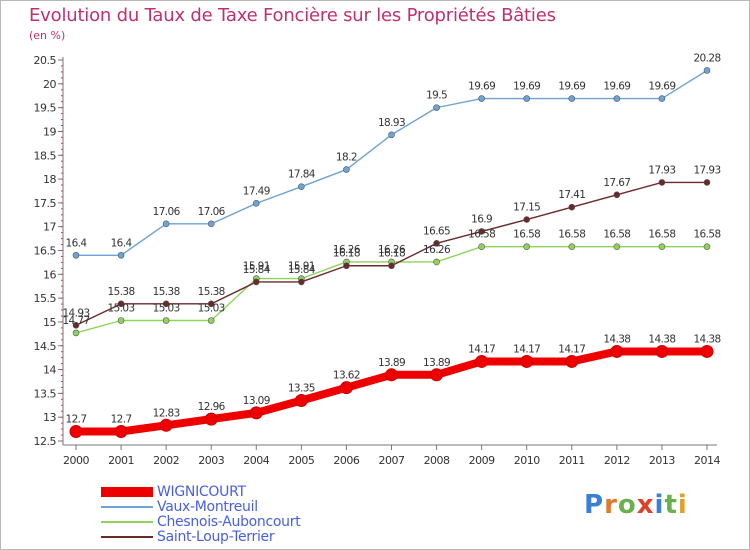 The width and height of the screenshot is (750, 550). I want to click on x-tick-label: 2011, so click(572, 460).